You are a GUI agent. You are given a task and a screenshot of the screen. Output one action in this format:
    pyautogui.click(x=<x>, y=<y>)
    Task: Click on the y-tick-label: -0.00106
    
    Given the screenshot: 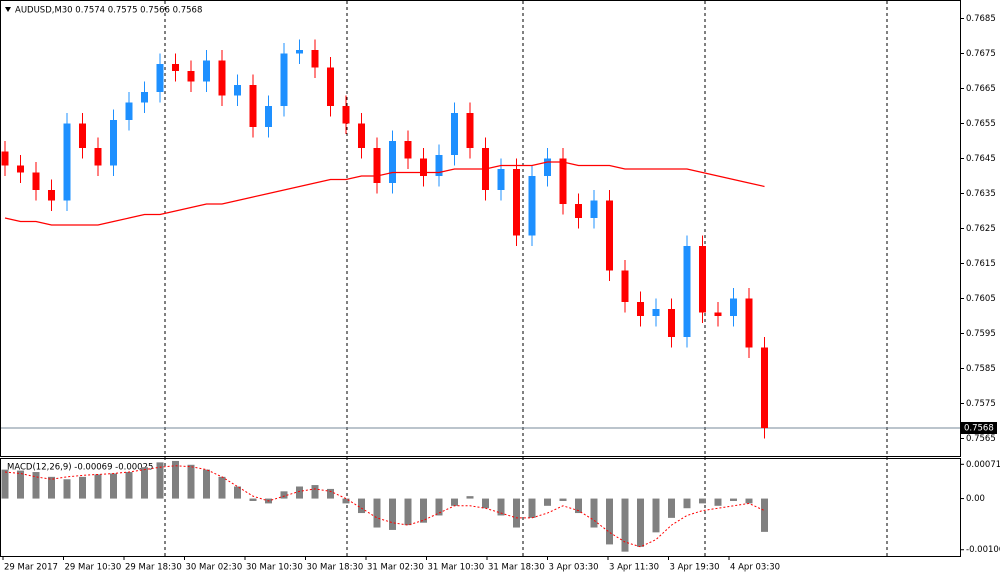 What is the action you would take?
    pyautogui.click(x=983, y=550)
    